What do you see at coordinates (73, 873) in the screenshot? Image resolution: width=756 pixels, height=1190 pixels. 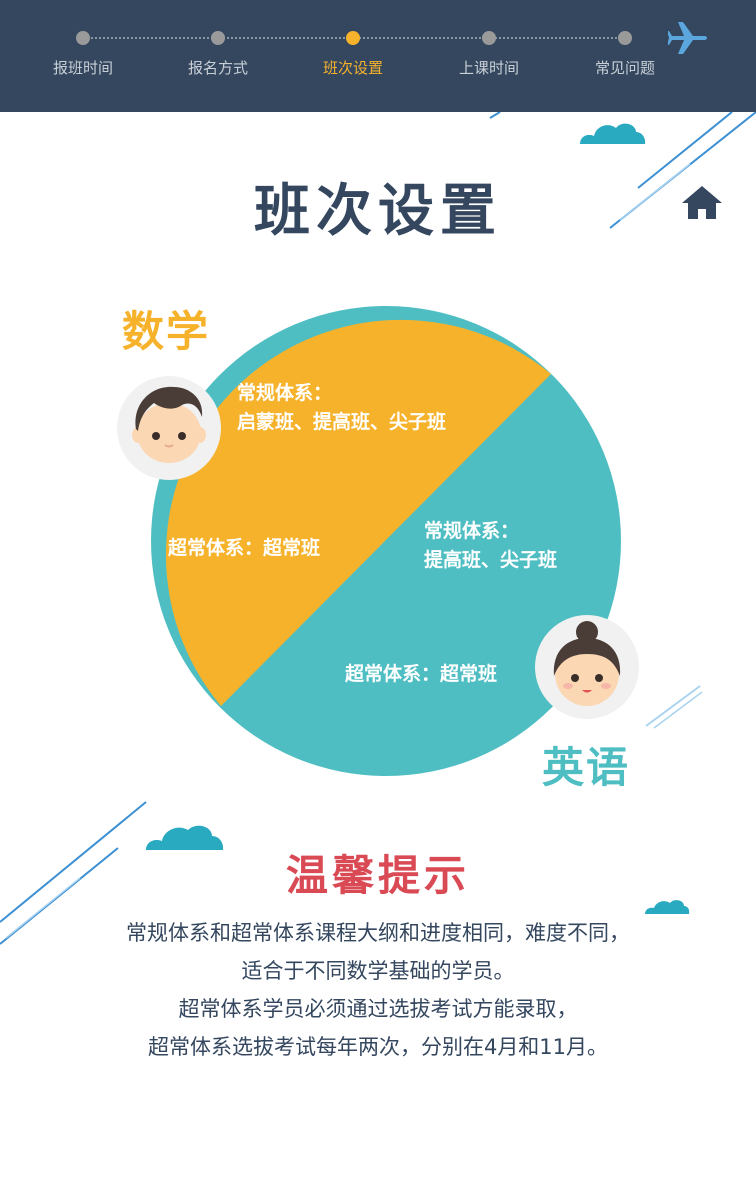 I see `decorative-stripes-left` at bounding box center [73, 873].